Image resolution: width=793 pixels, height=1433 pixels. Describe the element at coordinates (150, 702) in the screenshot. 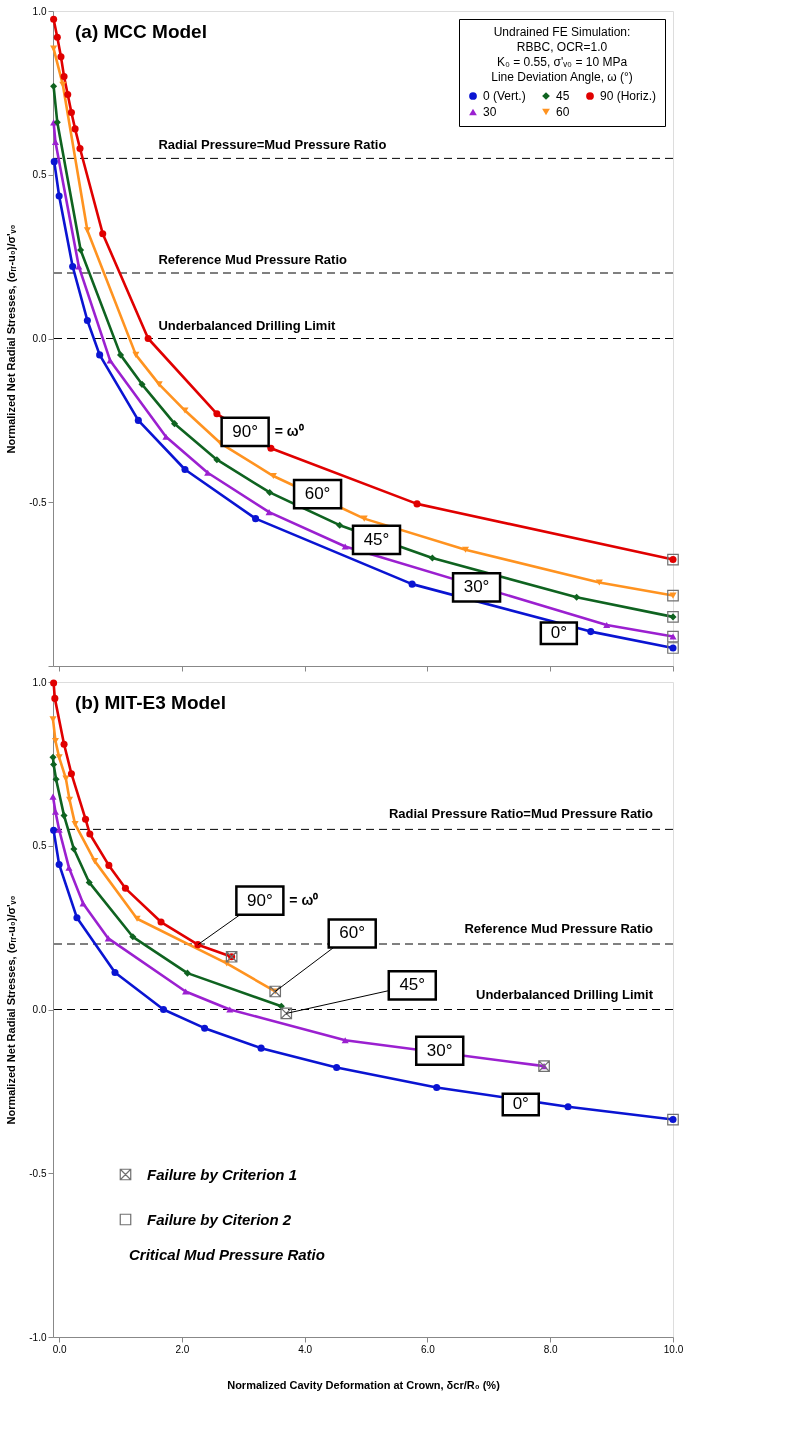

I see `text: (b) MIT-E3 Model` at that location.